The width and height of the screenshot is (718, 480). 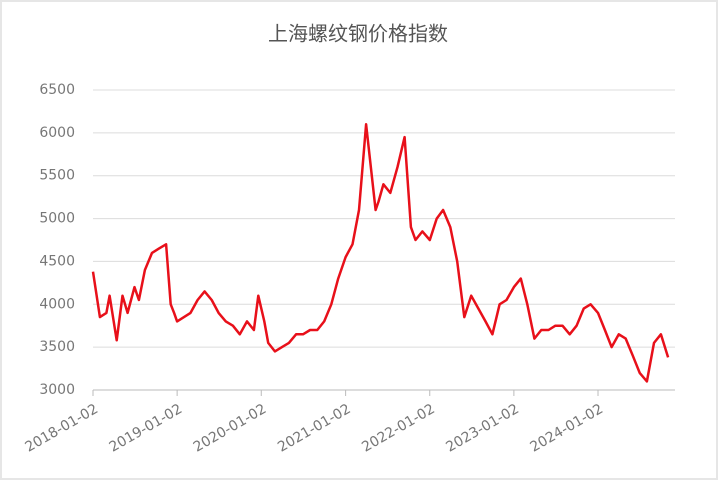 I want to click on y-tick-label: 4000, so click(x=57, y=304).